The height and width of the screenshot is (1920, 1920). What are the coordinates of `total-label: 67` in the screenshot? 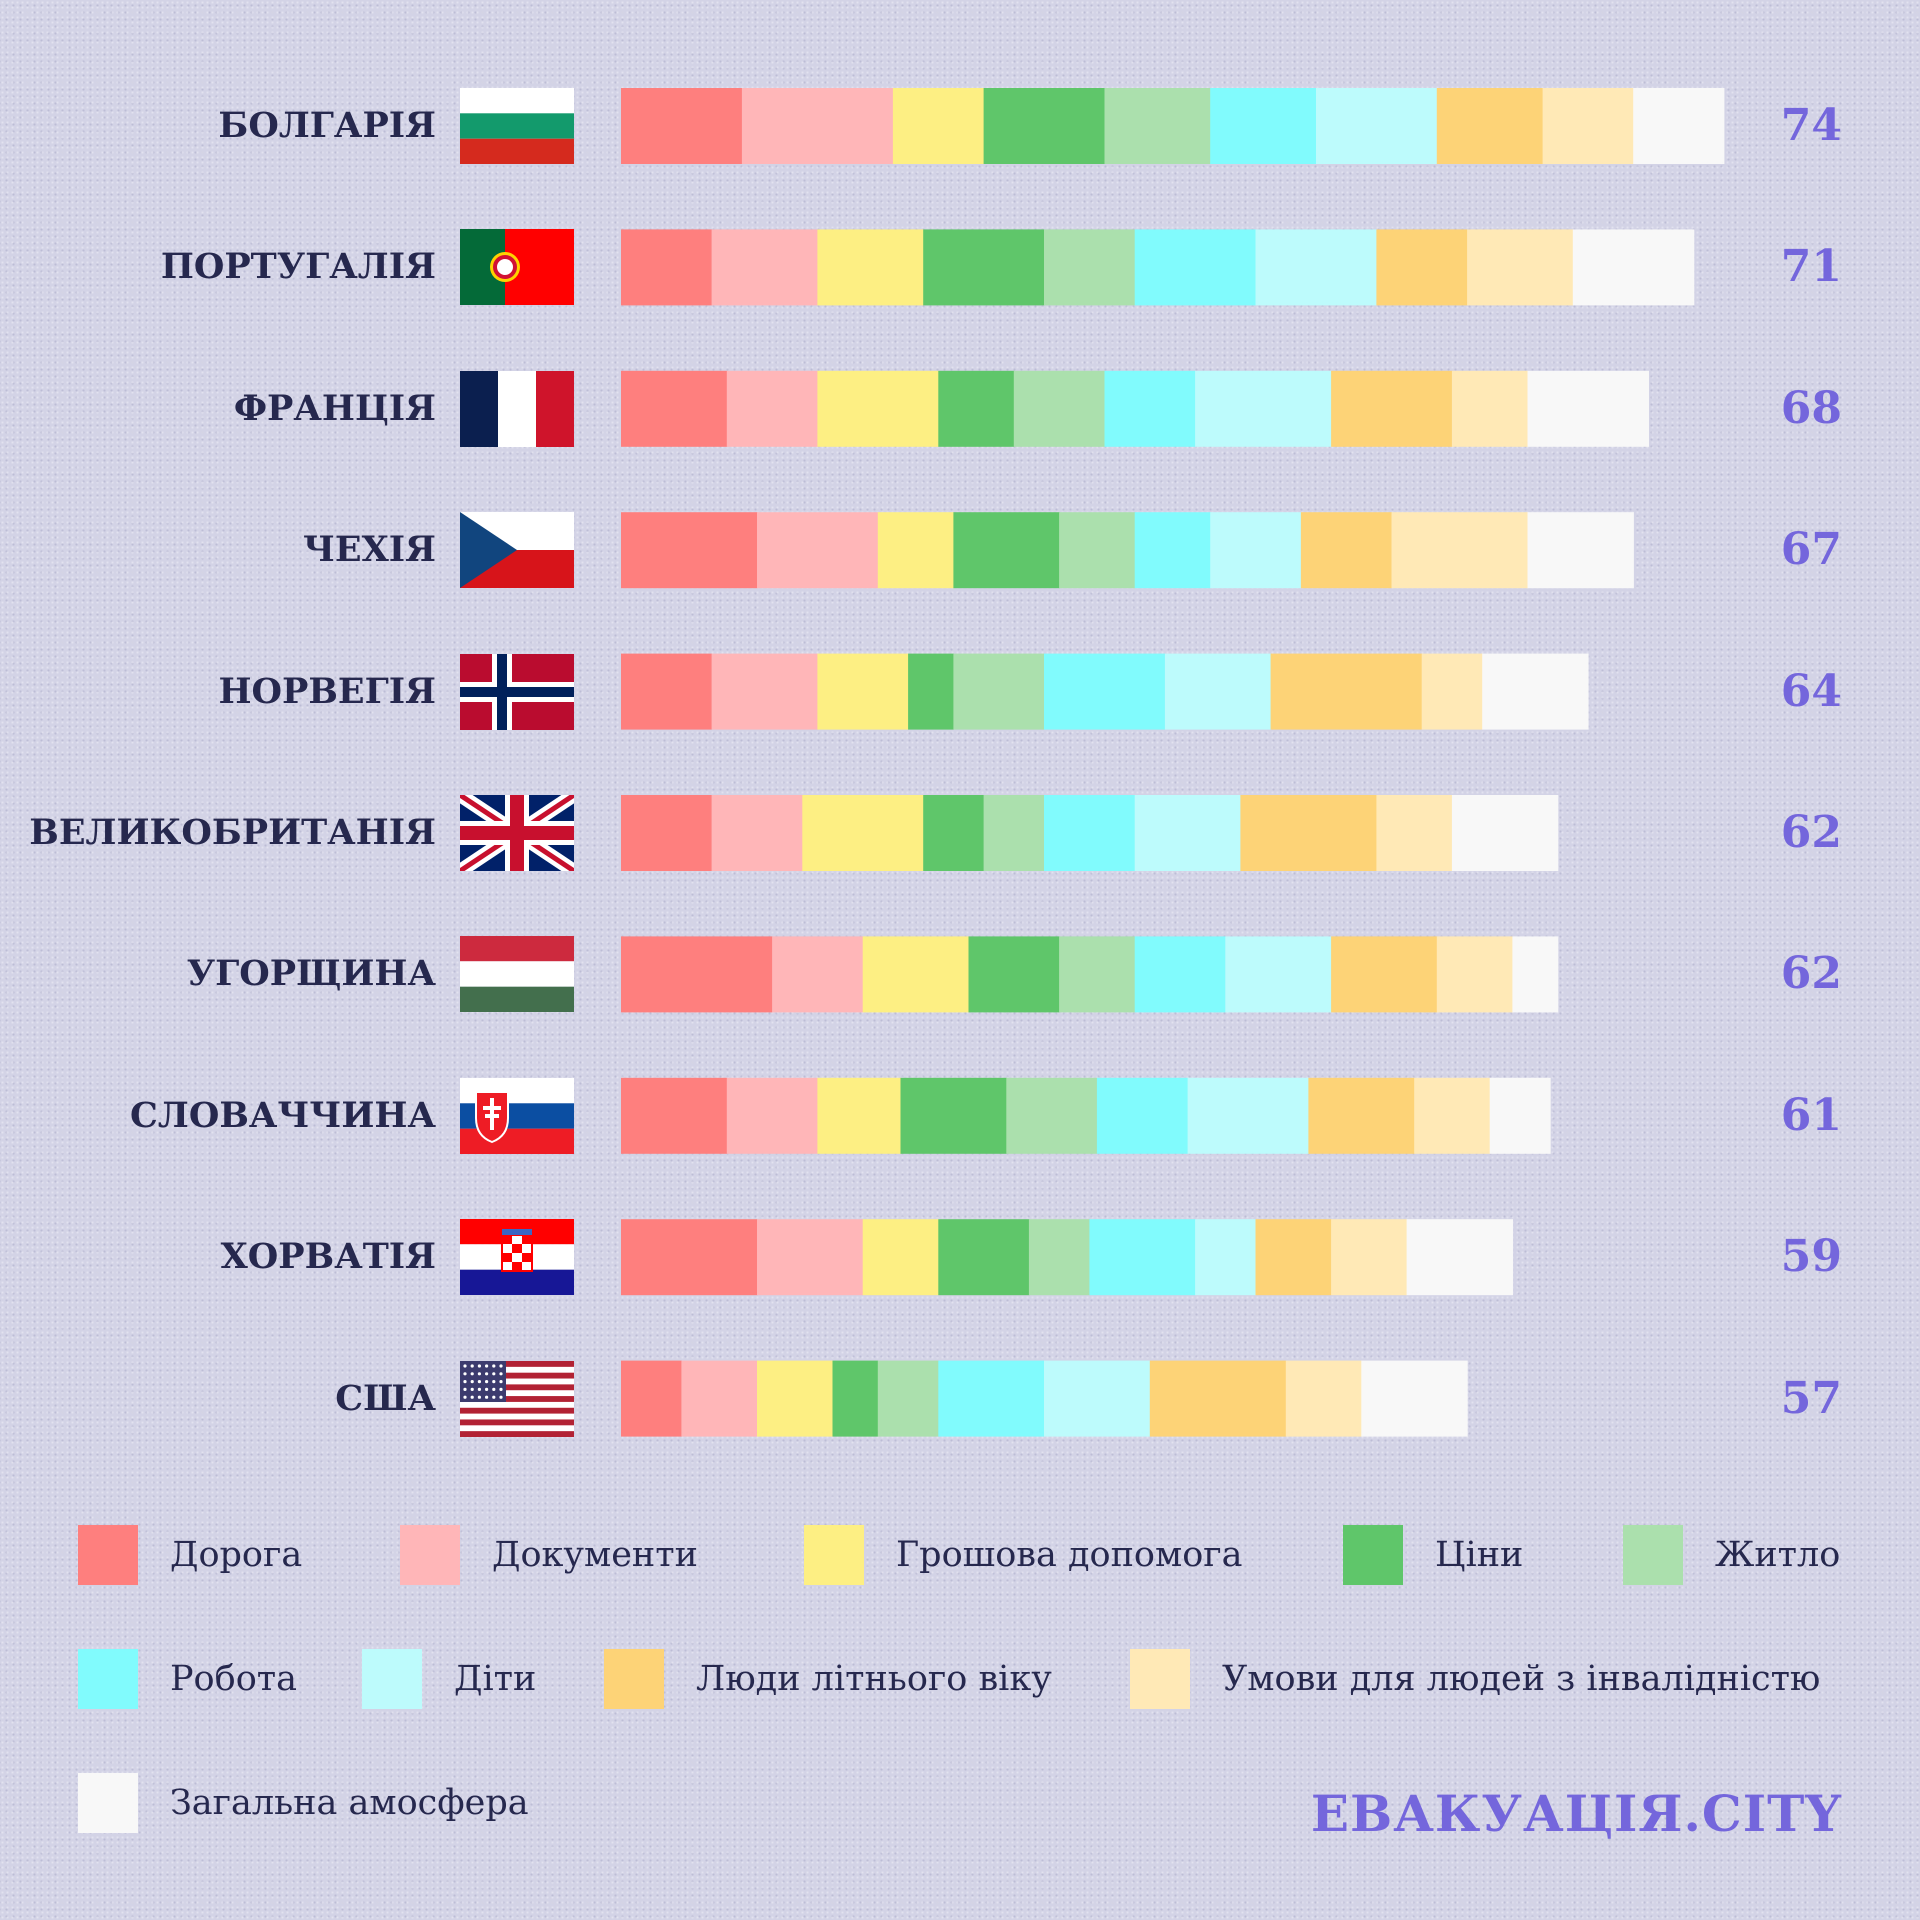 It's located at (1811, 550).